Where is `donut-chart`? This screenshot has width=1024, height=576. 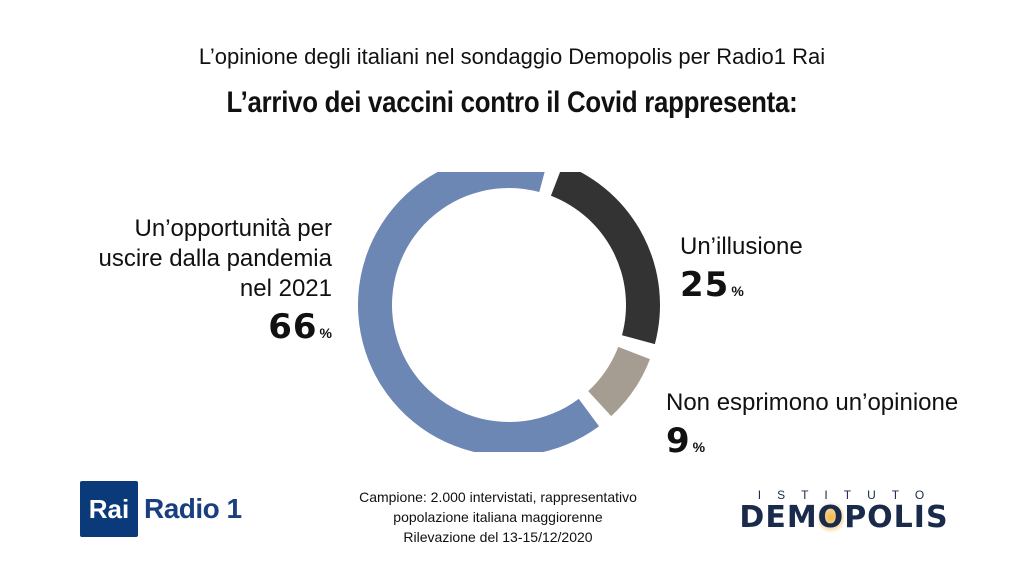 donut-chart is located at coordinates (509, 312).